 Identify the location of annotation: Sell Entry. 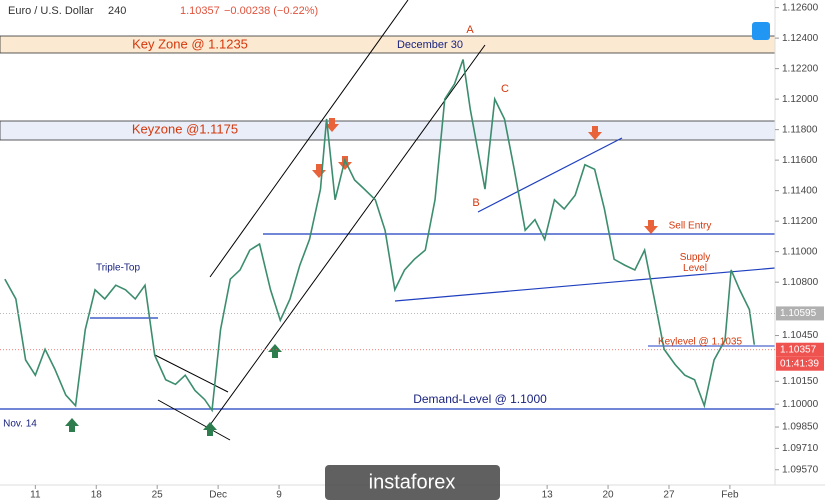
(690, 226).